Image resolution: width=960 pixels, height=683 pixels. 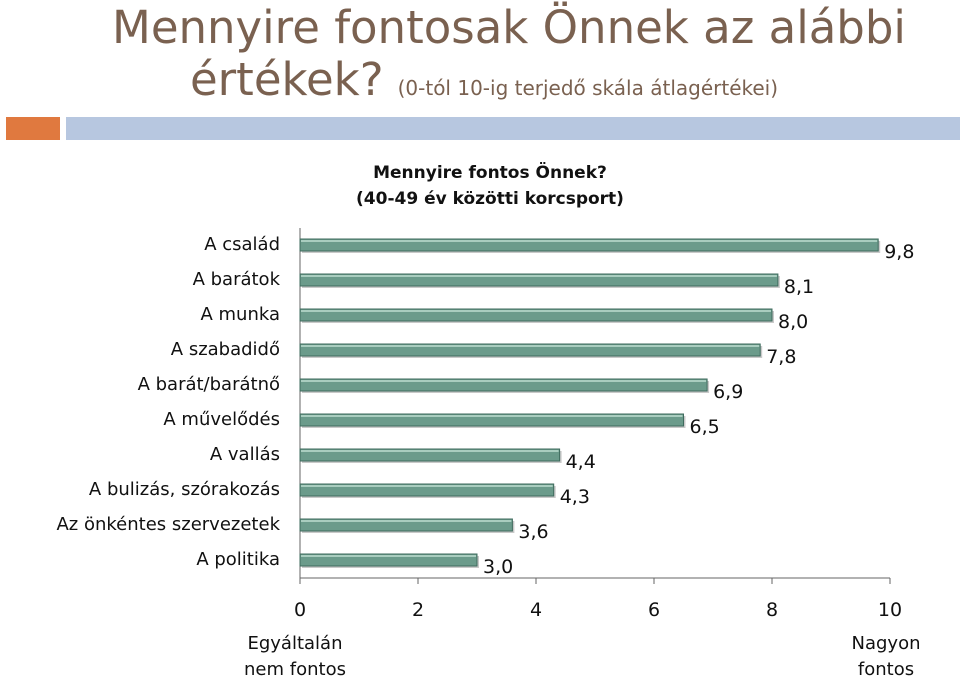 What do you see at coordinates (287, 79) in the screenshot?
I see `slide-title-line2-text: értékek?` at bounding box center [287, 79].